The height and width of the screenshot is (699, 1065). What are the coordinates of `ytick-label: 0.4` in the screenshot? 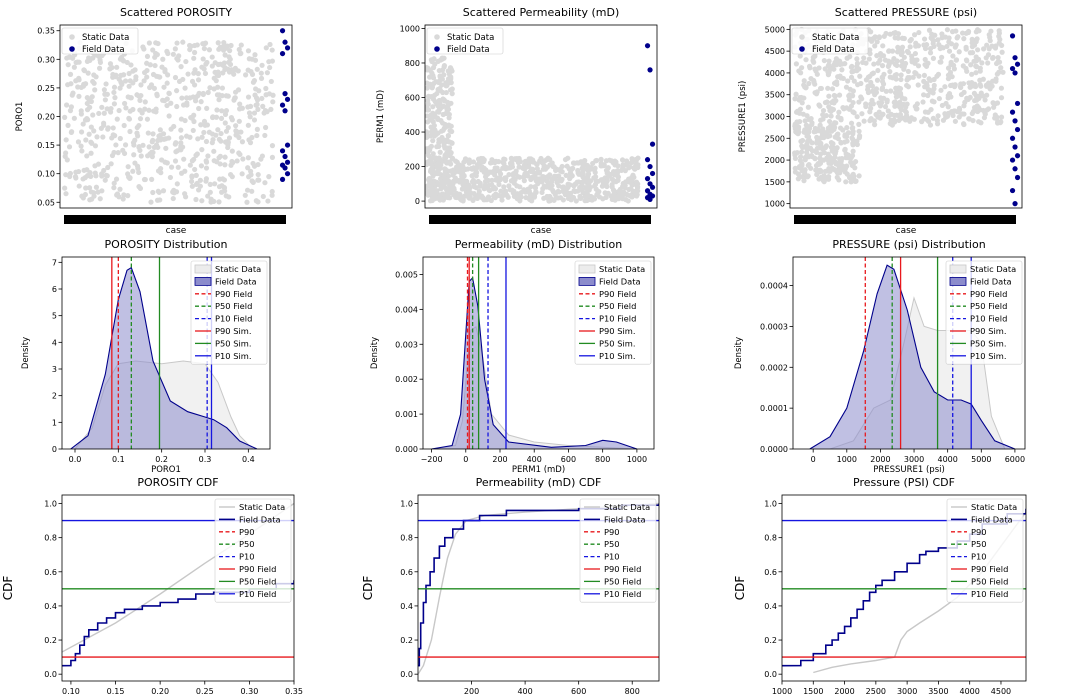 It's located at (770, 606).